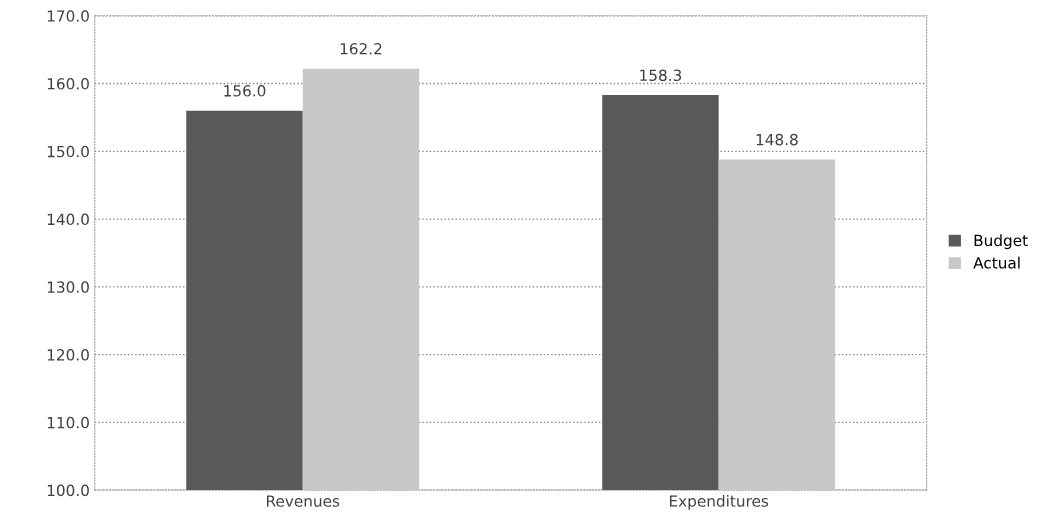 This screenshot has width=1053, height=527. Describe the element at coordinates (68, 151) in the screenshot. I see `y-tick-label: 150.0` at that location.